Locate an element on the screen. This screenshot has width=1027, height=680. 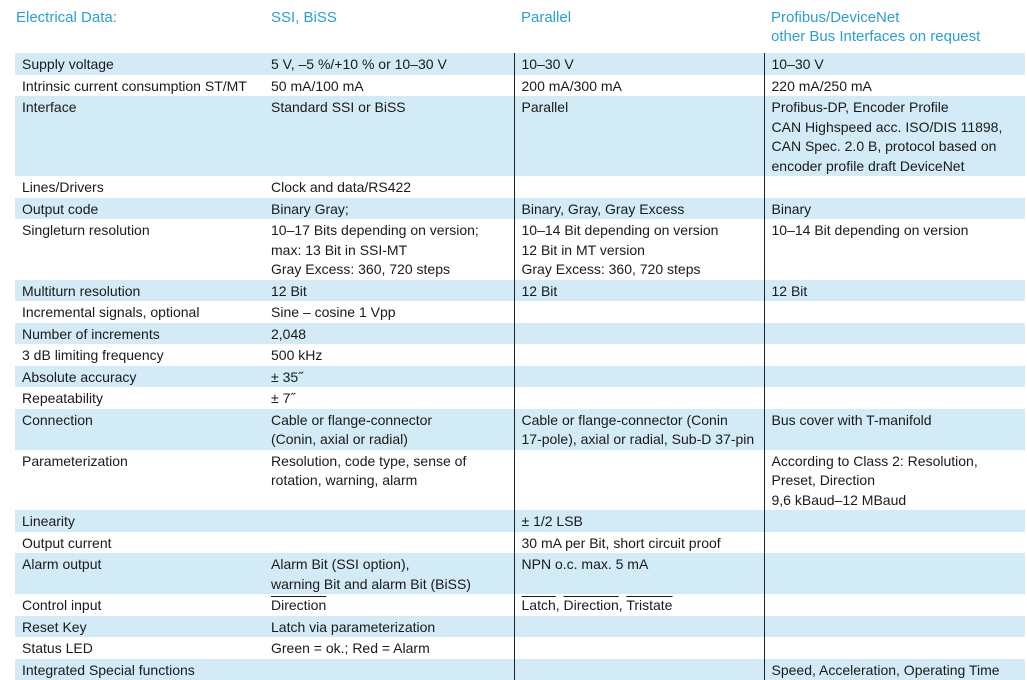
header-ssi-biss: SSI, BiSS is located at coordinates (304, 17).